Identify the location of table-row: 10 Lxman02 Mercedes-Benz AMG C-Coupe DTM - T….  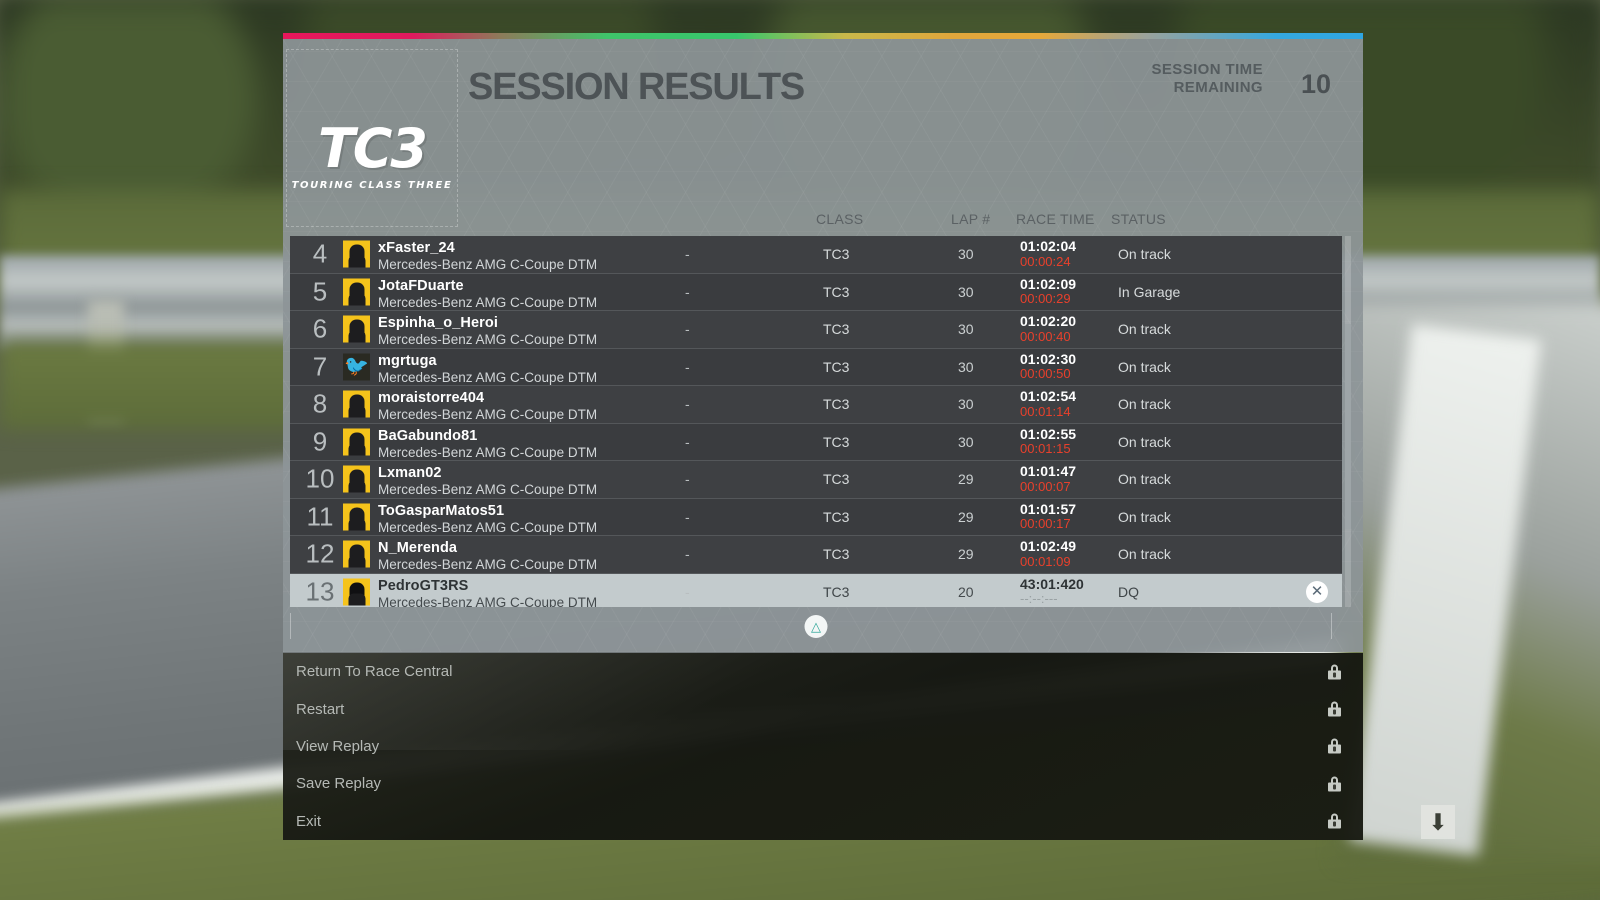
(816, 480).